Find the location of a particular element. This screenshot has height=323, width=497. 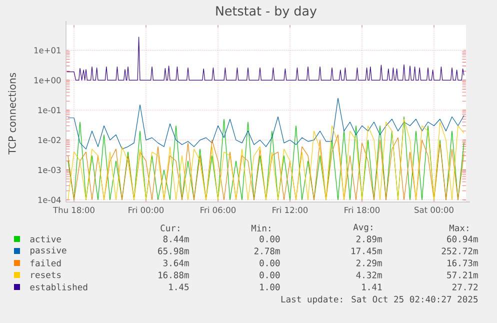

text: 8.44m is located at coordinates (176, 239).